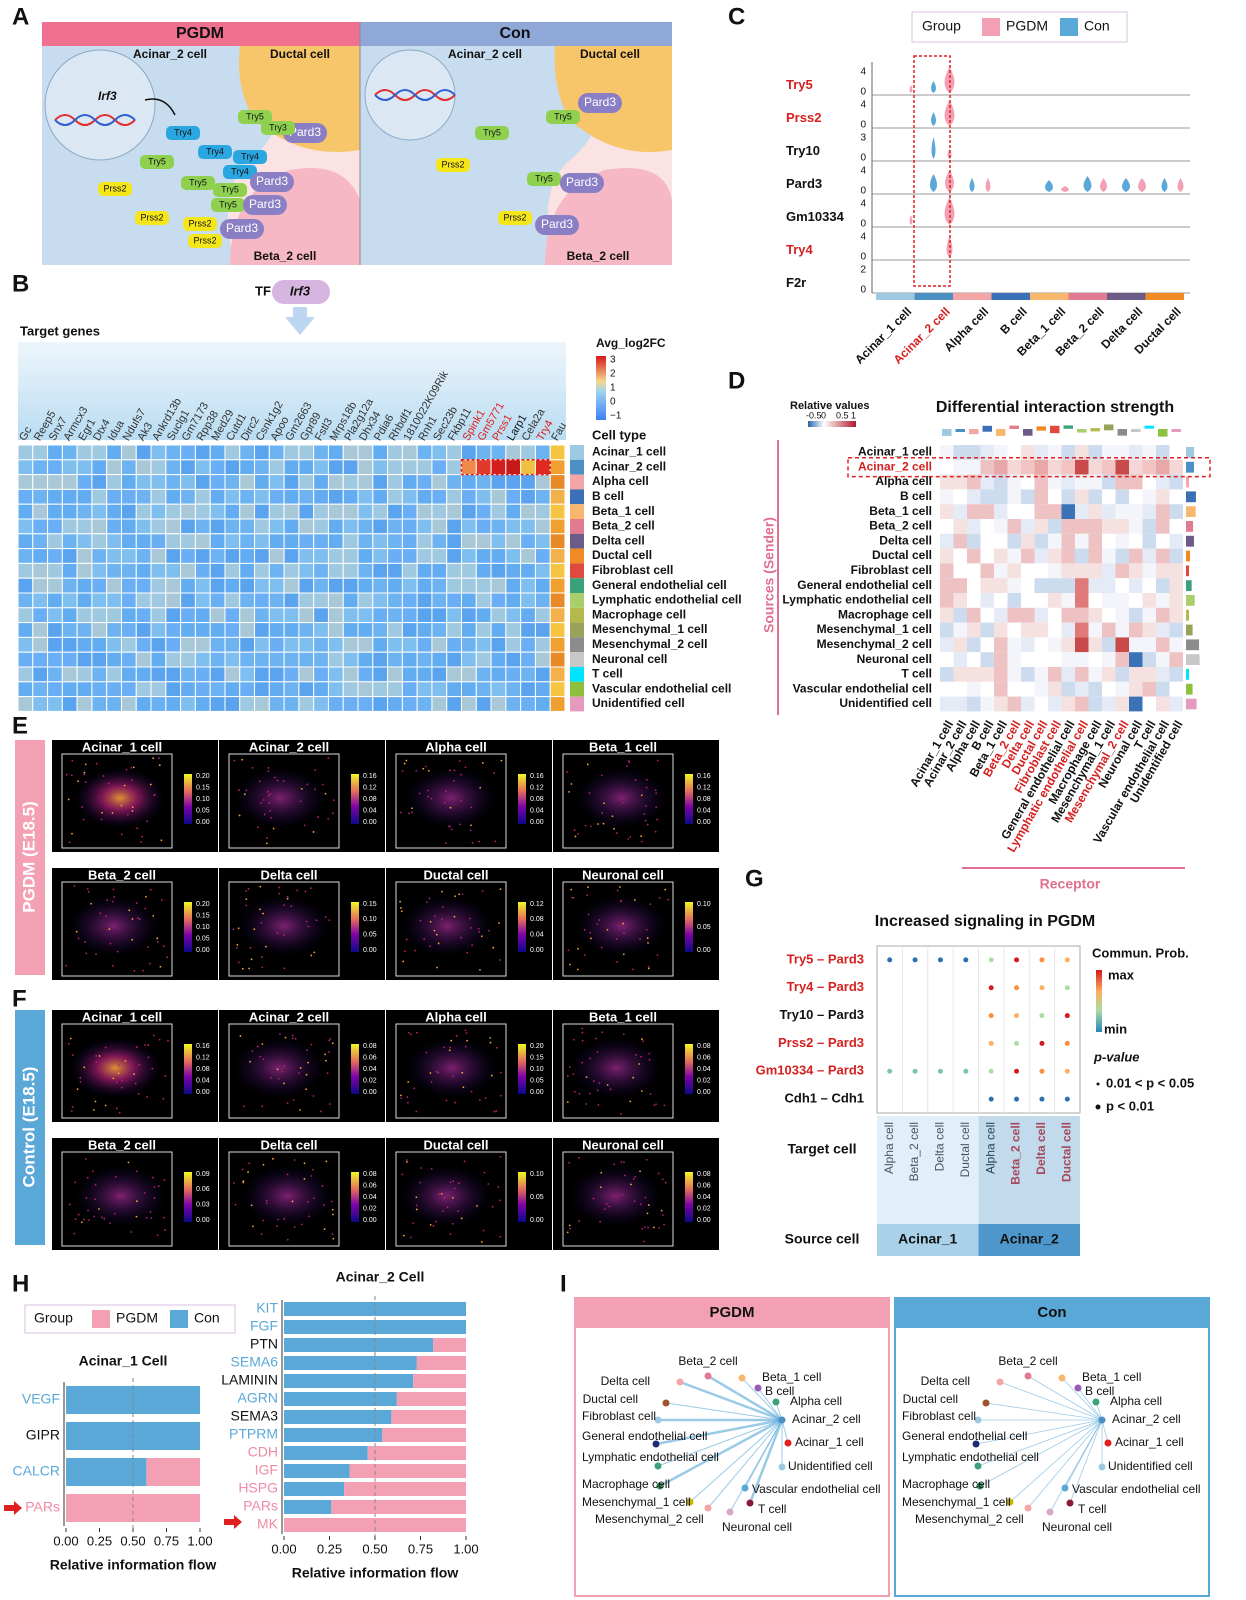 This screenshot has width=1246, height=1600. I want to click on comm-dot, so click(890, 960).